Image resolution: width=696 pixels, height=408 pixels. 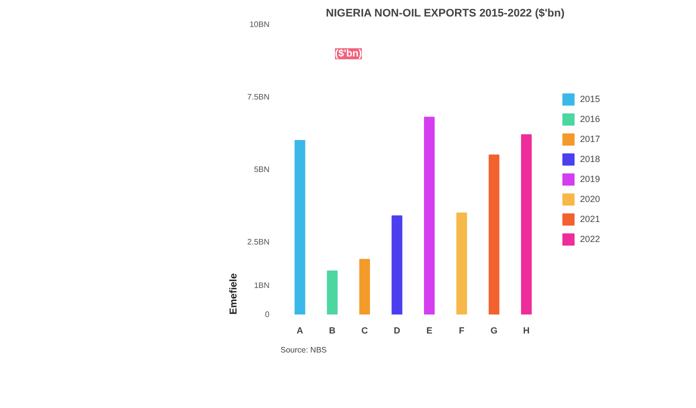 I want to click on legend-label: 2022, so click(x=590, y=239).